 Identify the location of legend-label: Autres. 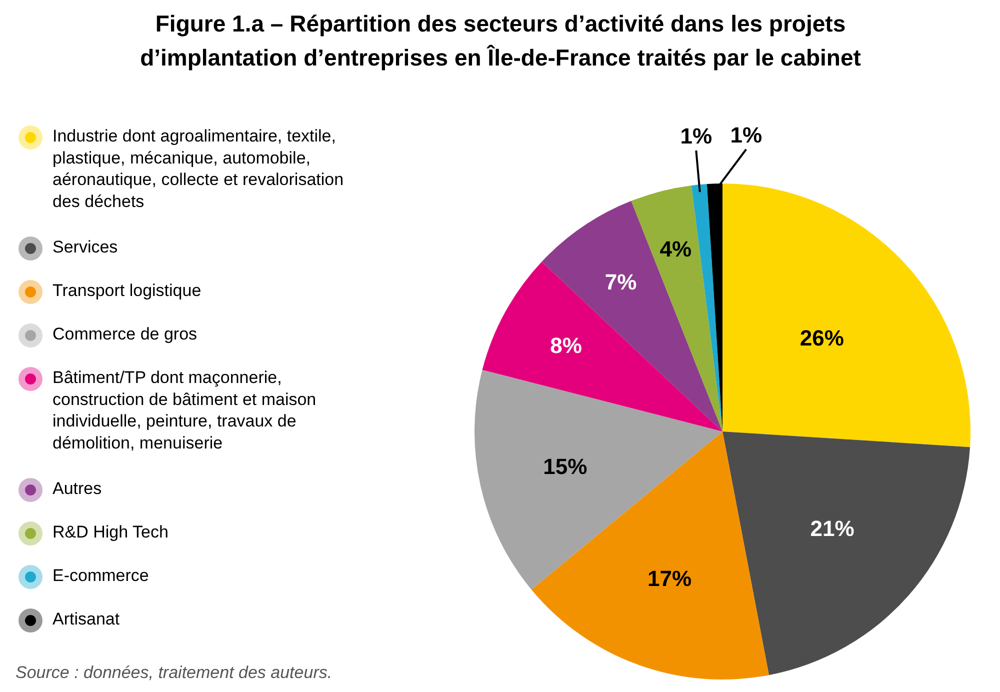
(77, 488).